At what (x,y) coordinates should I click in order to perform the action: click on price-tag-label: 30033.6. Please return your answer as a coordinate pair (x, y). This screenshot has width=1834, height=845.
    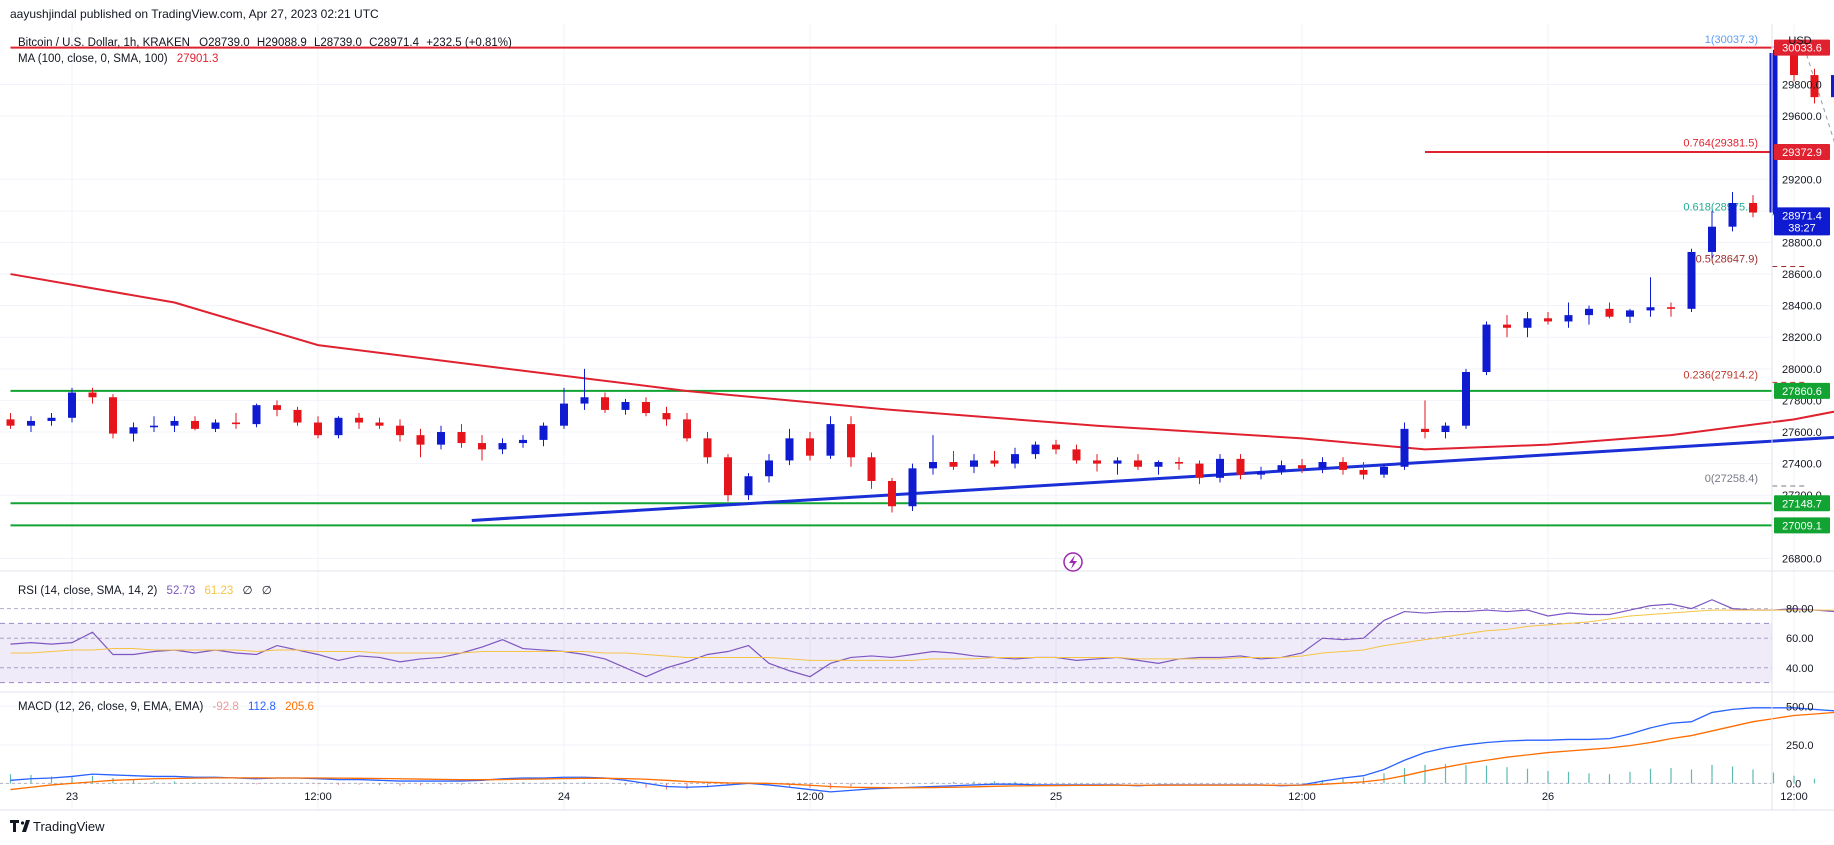
    Looking at the image, I should click on (1802, 49).